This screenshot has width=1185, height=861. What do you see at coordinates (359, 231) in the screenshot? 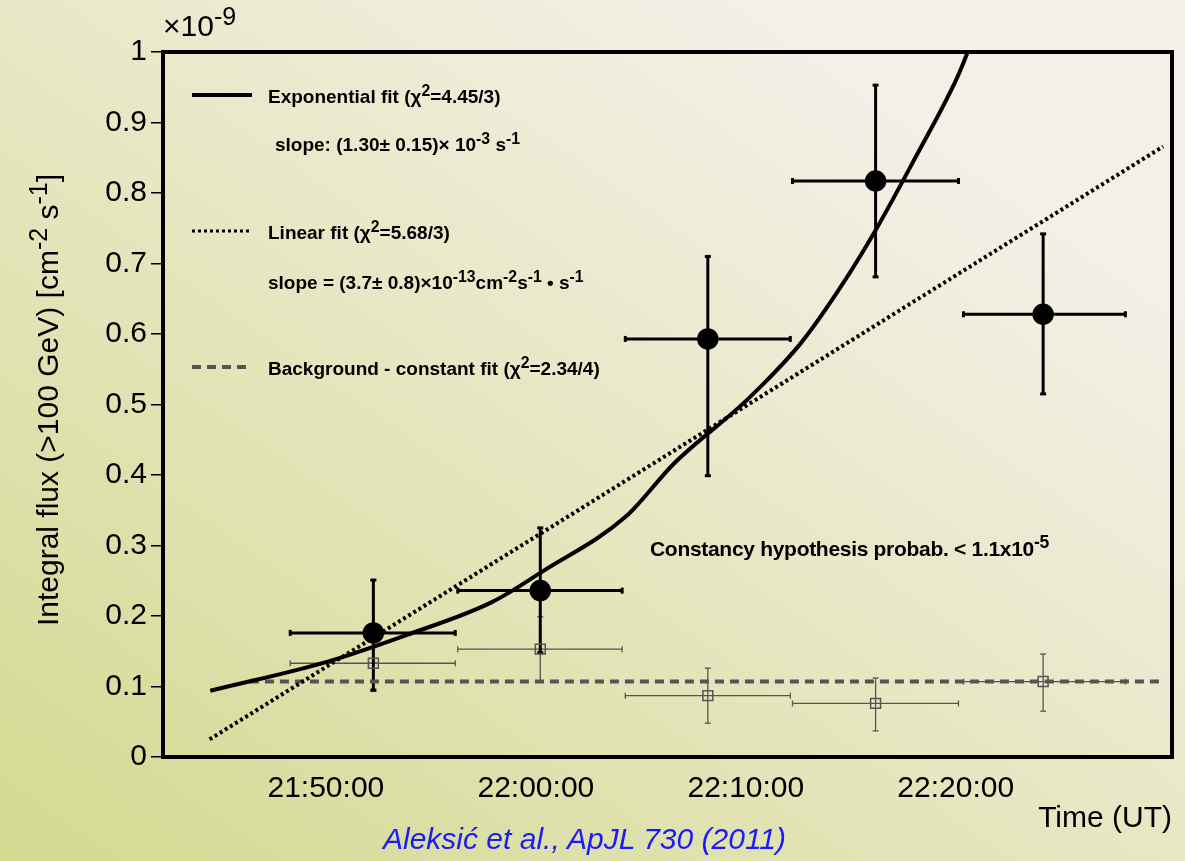
I see `legend-label: Linear fit (χ$^{2}$=5.68/3)` at bounding box center [359, 231].